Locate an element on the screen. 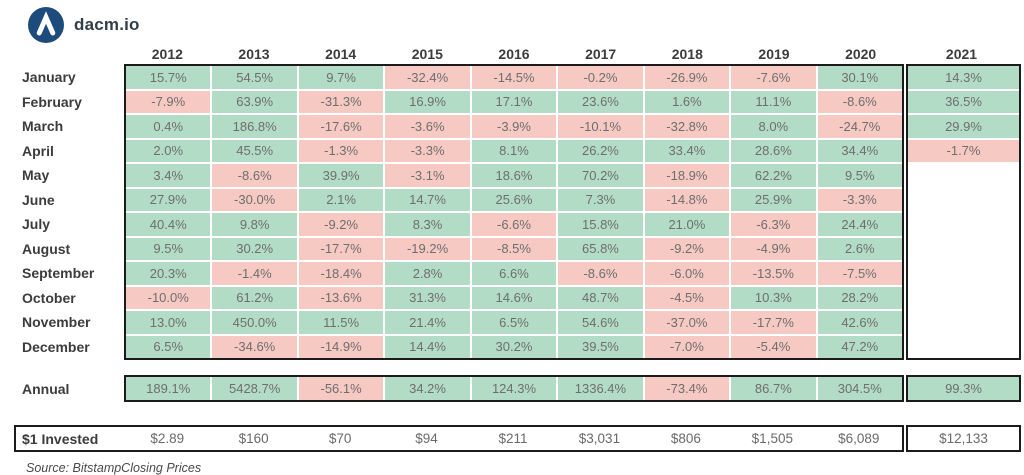  year-label: 2017 is located at coordinates (601, 54).